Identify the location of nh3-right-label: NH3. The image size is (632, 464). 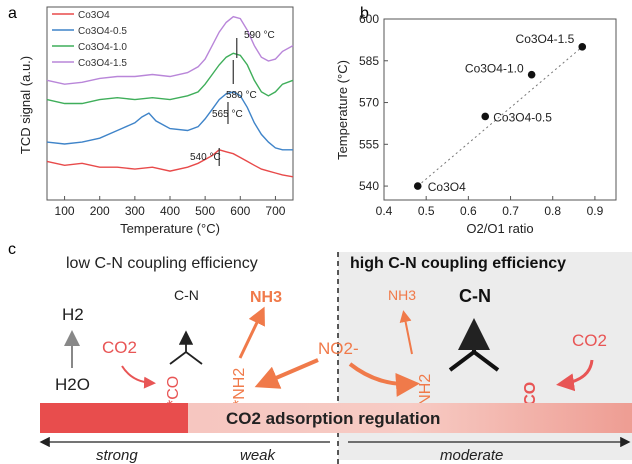
(402, 295).